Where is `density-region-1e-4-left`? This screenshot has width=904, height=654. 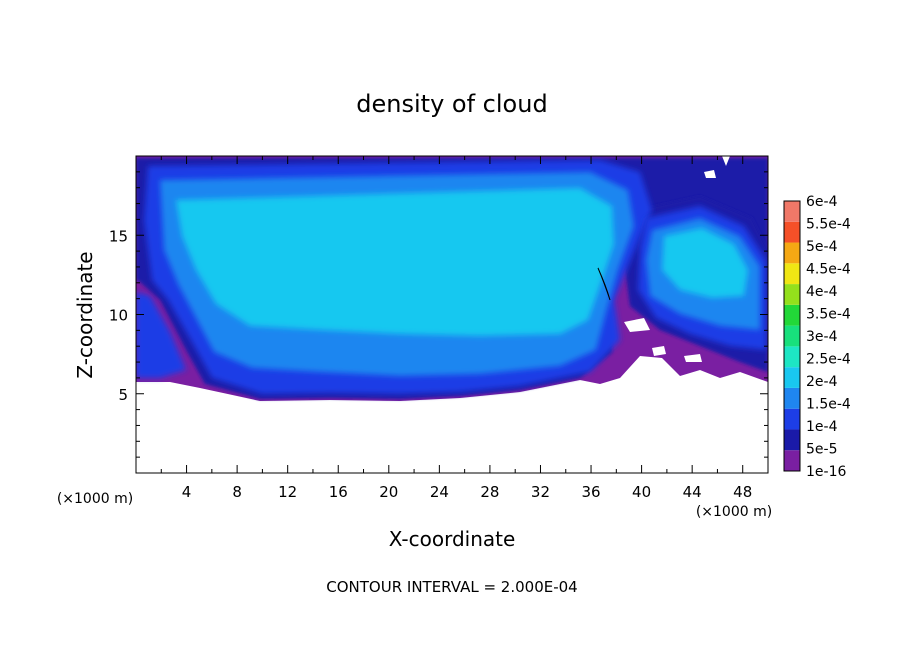
density-region-1e-4-left is located at coordinates (161, 335).